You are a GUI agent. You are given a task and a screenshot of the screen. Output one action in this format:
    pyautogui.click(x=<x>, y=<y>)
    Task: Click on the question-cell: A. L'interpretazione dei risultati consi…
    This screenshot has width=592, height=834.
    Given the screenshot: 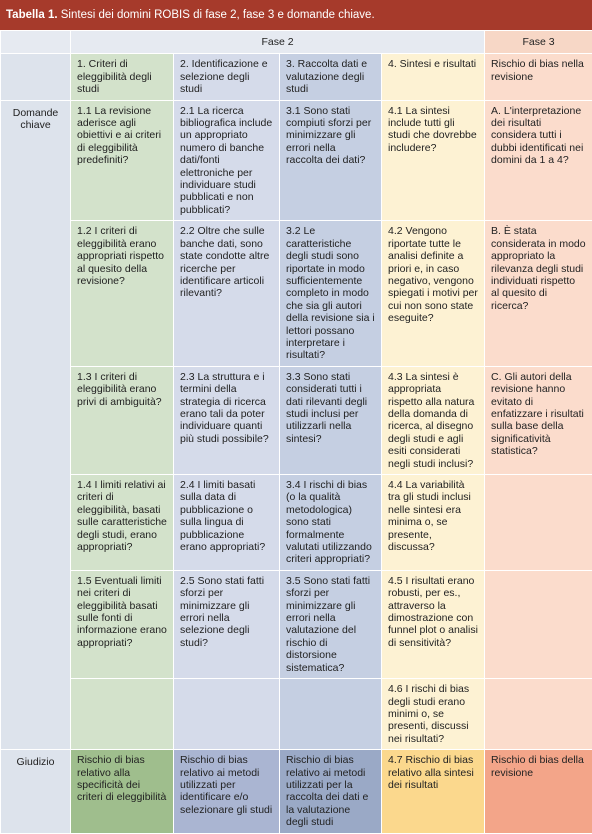 What is the action you would take?
    pyautogui.click(x=538, y=160)
    